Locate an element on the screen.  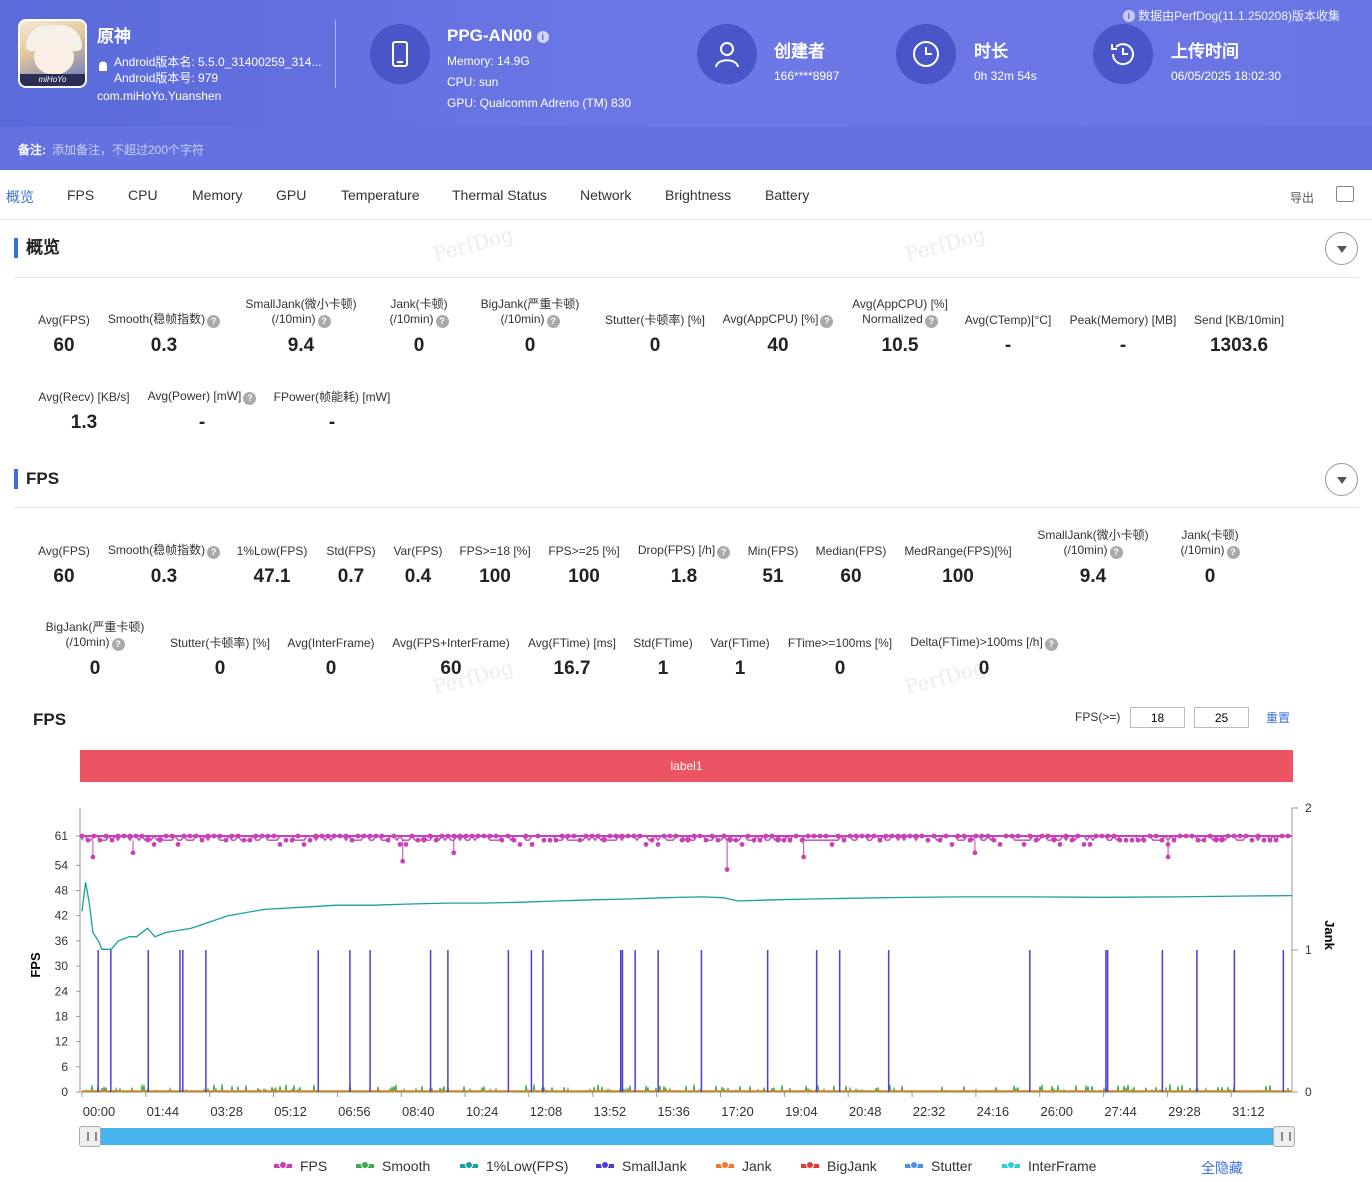
fps-threshold-1-input is located at coordinates (1157, 717).